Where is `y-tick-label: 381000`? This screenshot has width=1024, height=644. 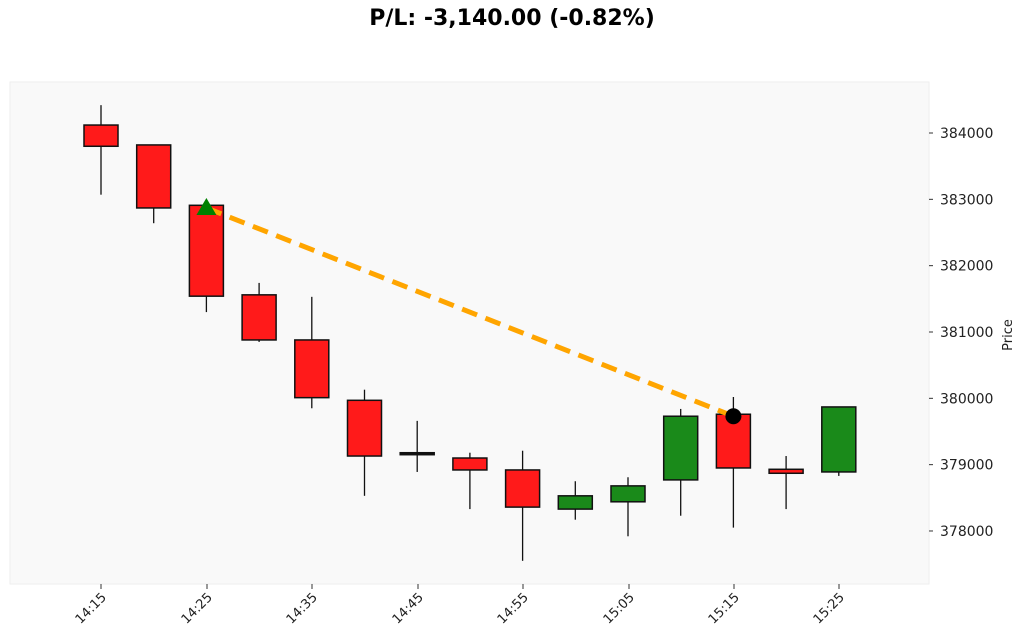 y-tick-label: 381000 is located at coordinates (966, 333).